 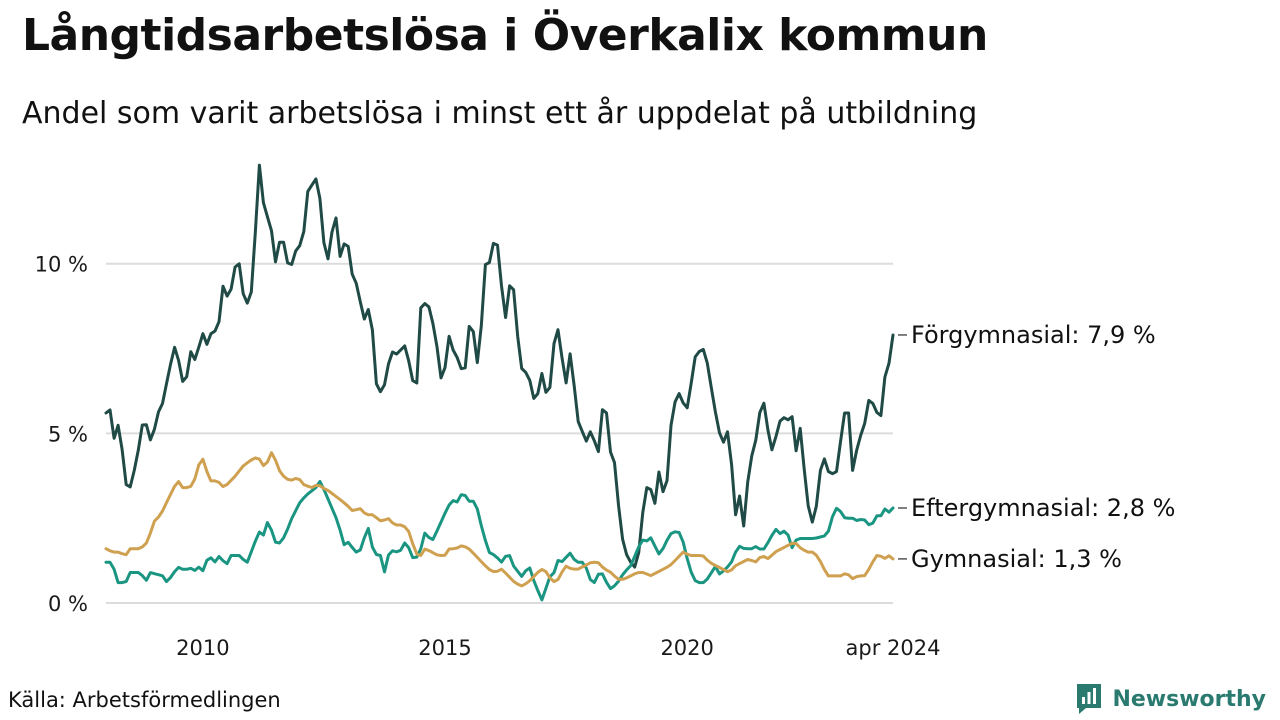 What do you see at coordinates (144, 700) in the screenshot?
I see `source-note: Källa: Arbetsförmedlingen` at bounding box center [144, 700].